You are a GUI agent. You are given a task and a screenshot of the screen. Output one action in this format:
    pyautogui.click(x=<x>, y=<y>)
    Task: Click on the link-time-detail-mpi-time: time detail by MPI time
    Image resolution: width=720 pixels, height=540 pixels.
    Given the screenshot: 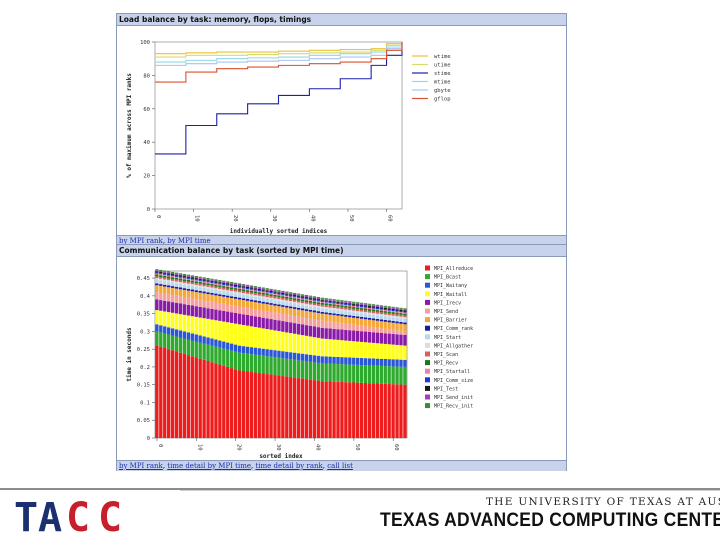 What is the action you would take?
    pyautogui.click(x=209, y=466)
    